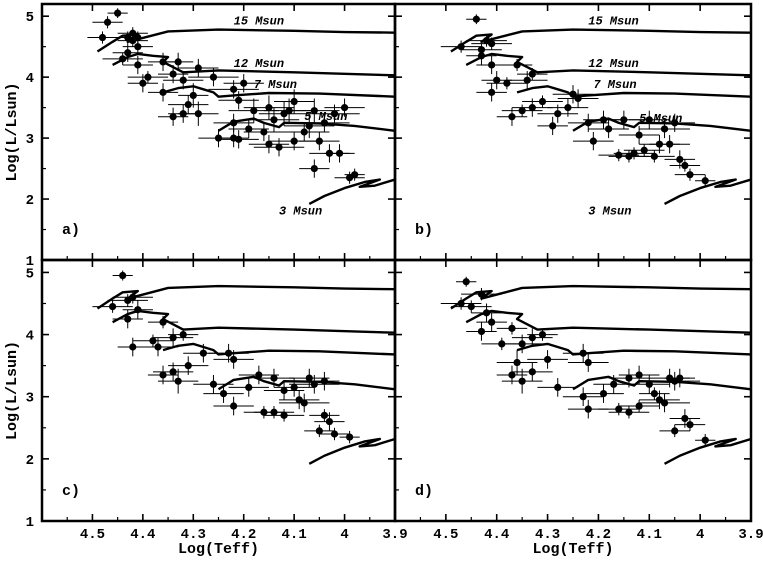  Describe the element at coordinates (193, 535) in the screenshot. I see `x-tick-label: 4.3` at that location.